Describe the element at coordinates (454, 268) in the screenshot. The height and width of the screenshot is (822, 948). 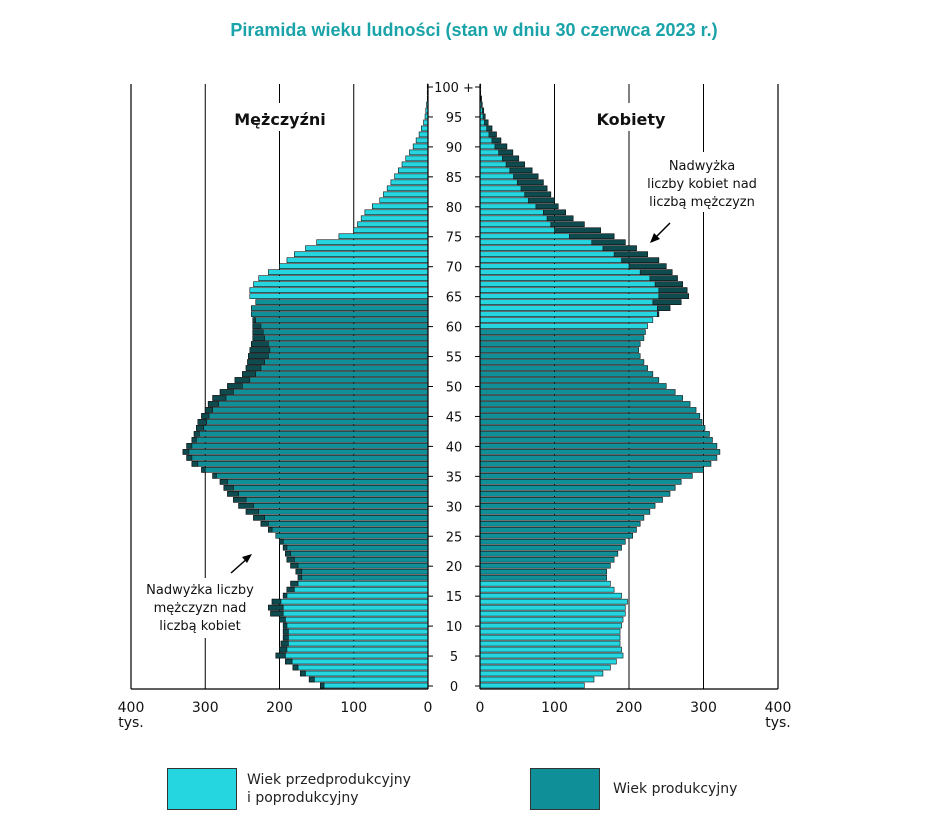
I see `age-tick-label-70: 70` at that location.